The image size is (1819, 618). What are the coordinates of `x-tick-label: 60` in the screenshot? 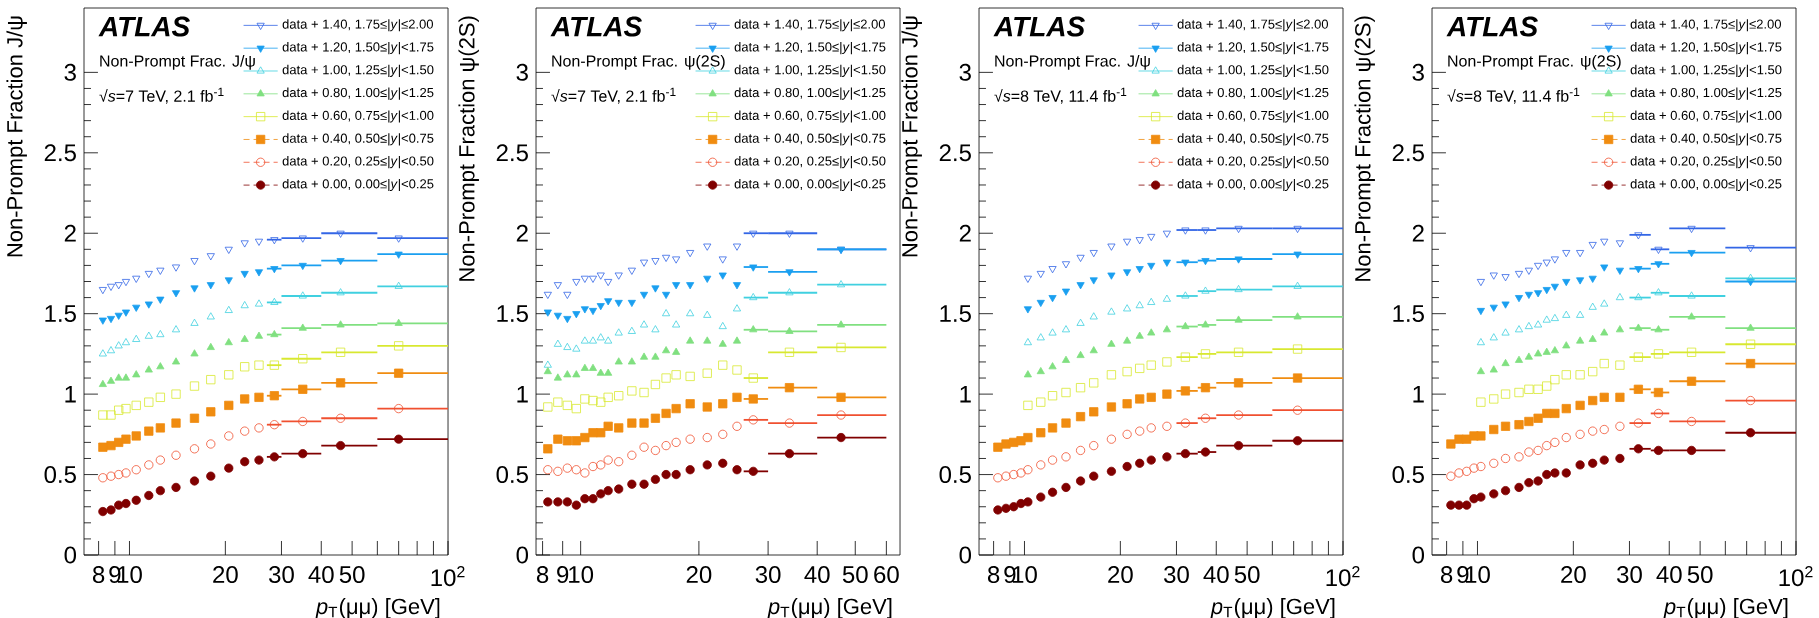 It's located at (886, 575).